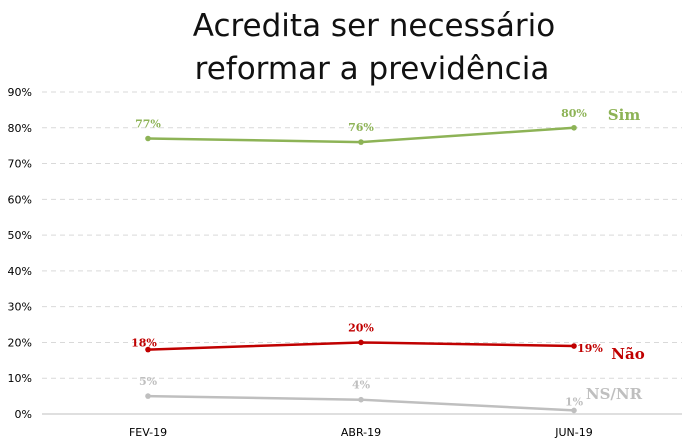  I want to click on data-label: 19%, so click(590, 348).